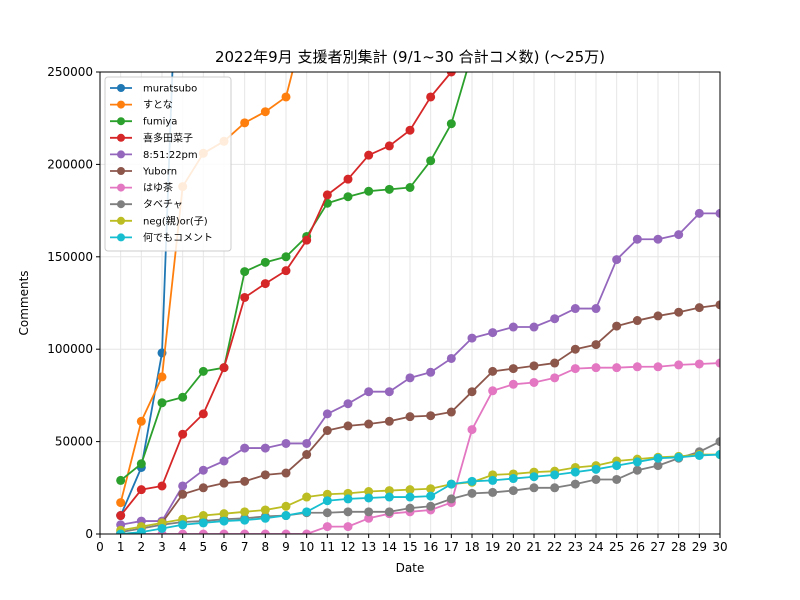 This screenshot has height=600, width=800. Describe the element at coordinates (286, 547) in the screenshot. I see `x-tick-label: 9` at that location.